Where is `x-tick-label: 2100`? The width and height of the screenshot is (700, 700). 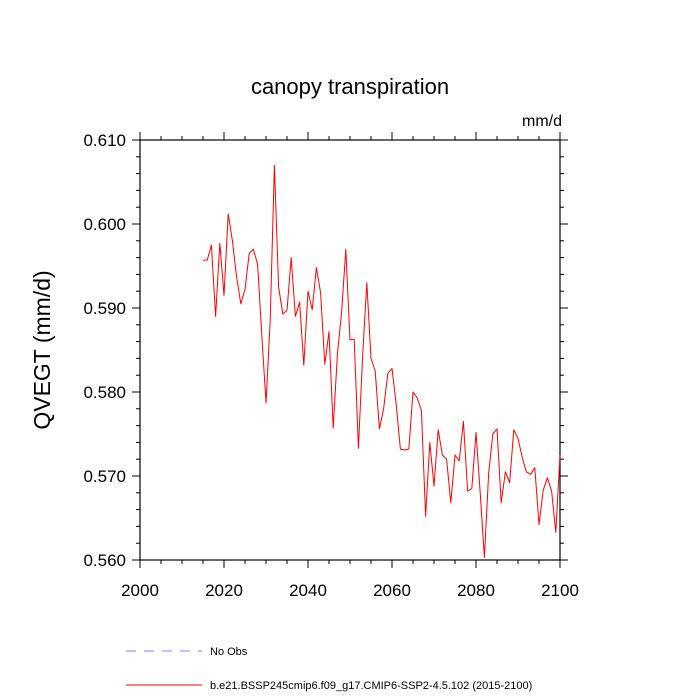
x-tick-label: 2100 is located at coordinates (560, 590).